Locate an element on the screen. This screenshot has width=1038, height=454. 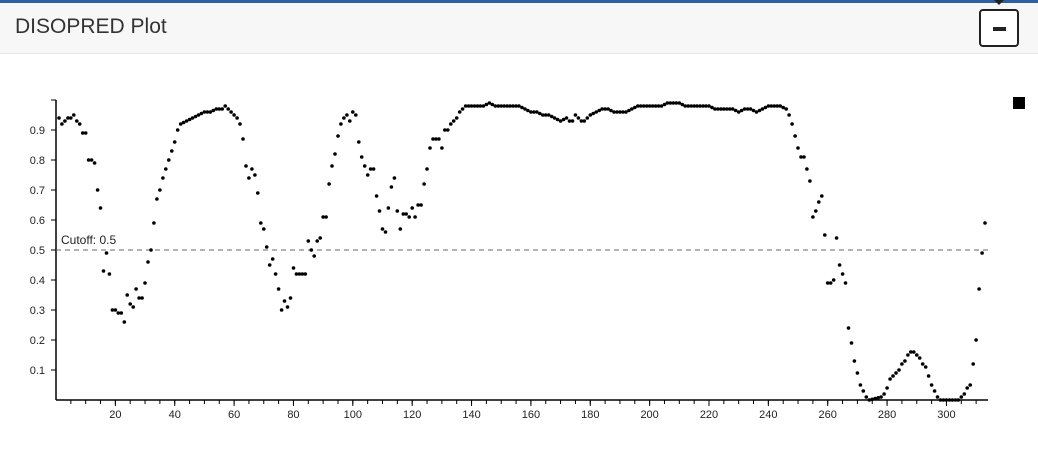
minus-icon is located at coordinates (999, 29).